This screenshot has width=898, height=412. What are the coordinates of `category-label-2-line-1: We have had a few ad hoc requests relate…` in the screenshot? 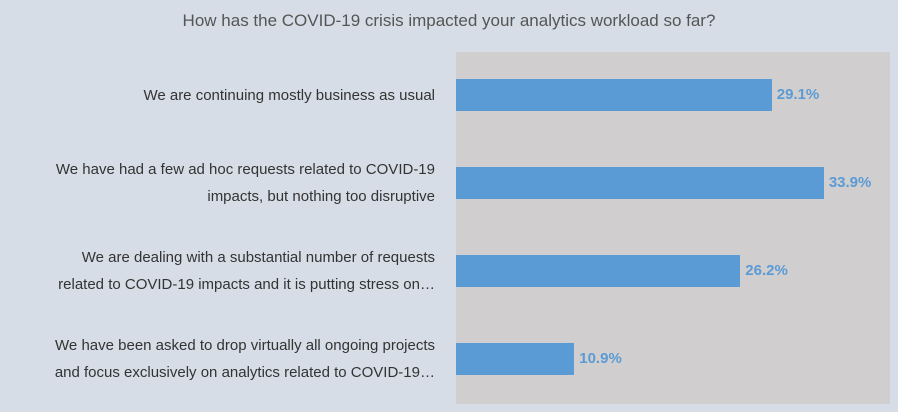 It's located at (245, 169).